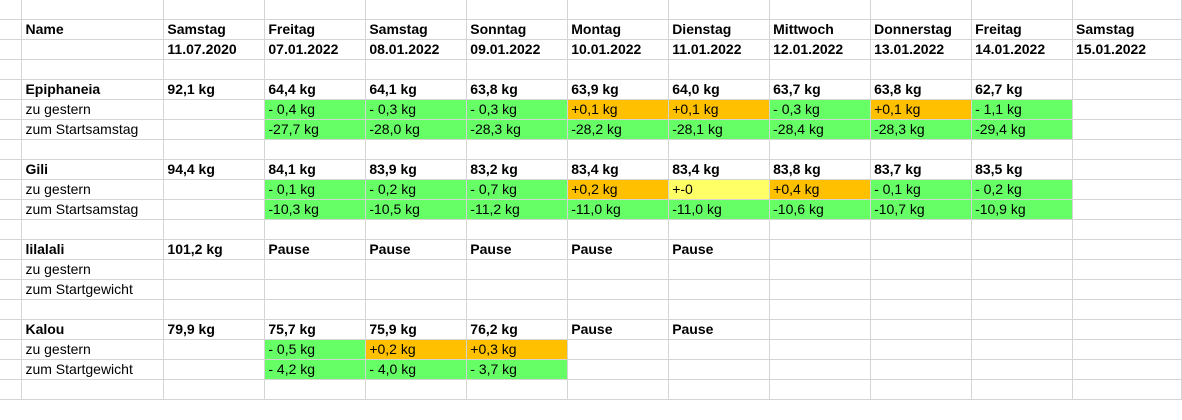 The image size is (1182, 420). I want to click on delta-cell: +0,1 kg, so click(618, 109).